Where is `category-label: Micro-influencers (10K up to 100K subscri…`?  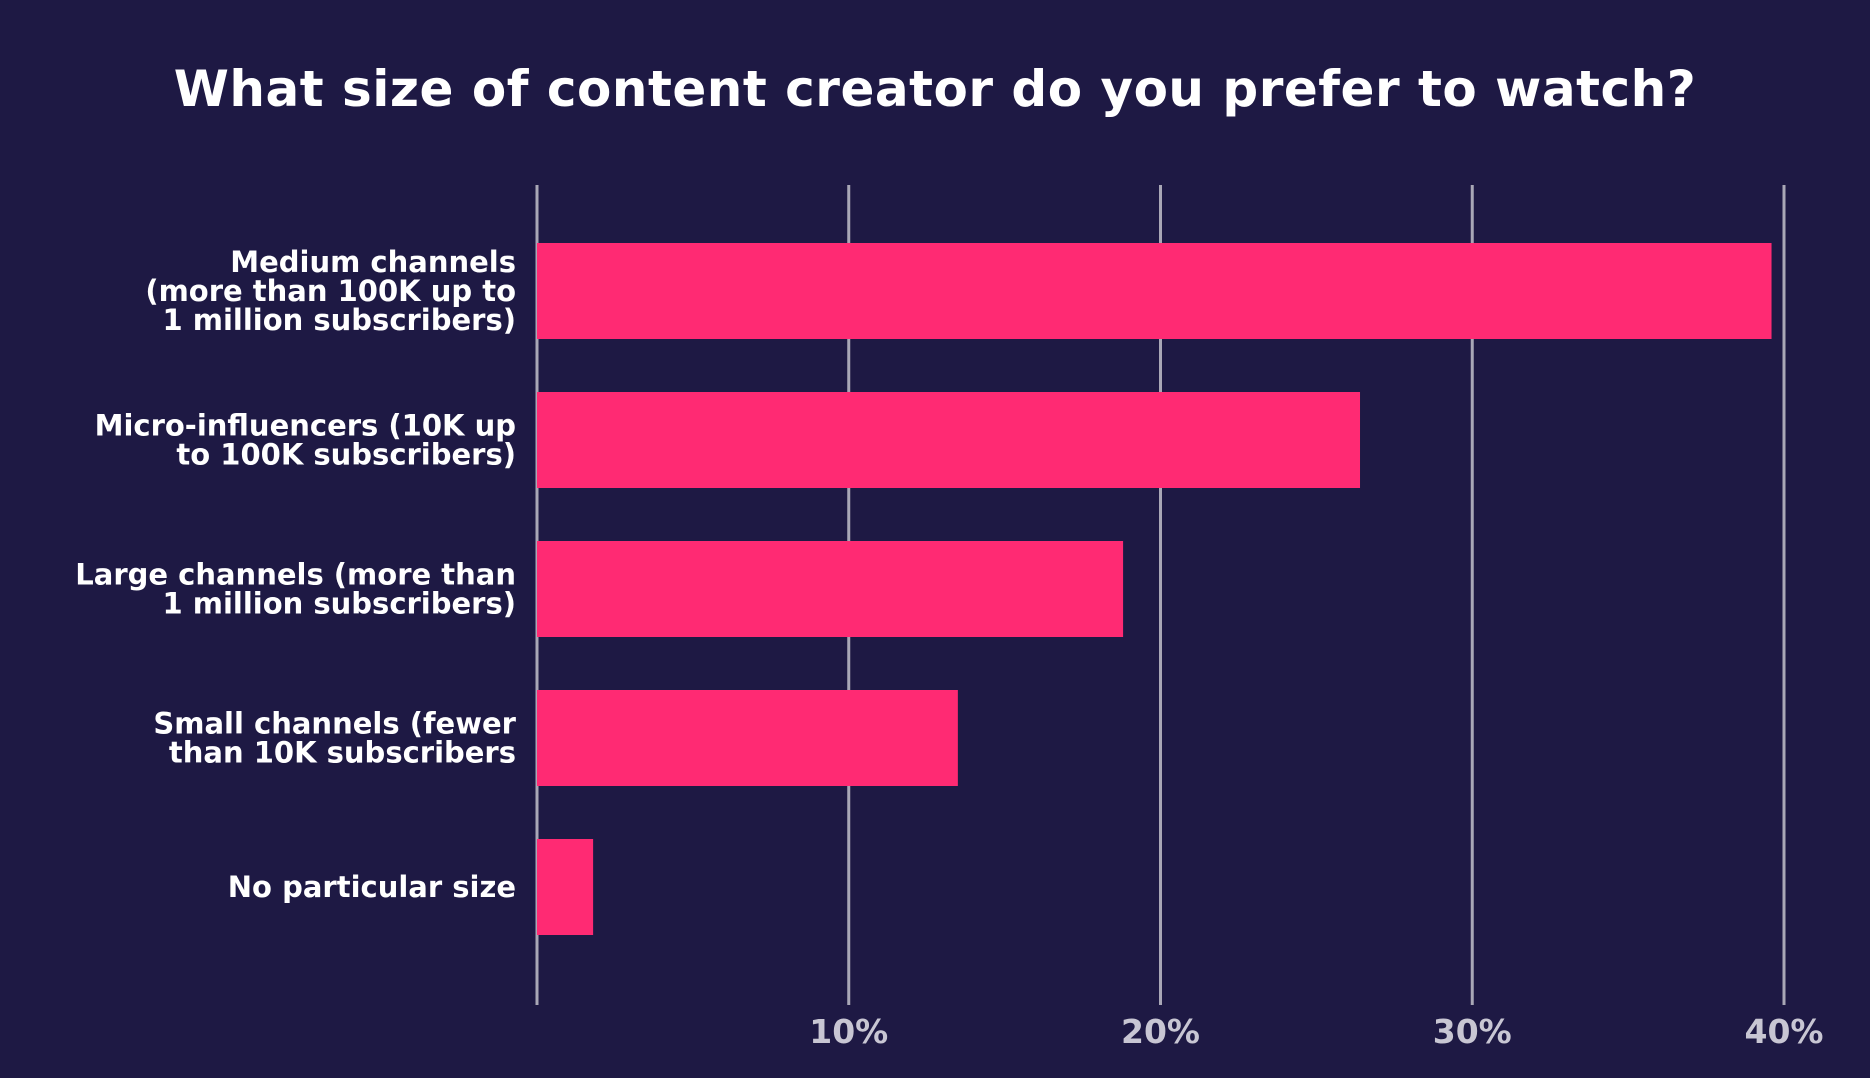 category-label: Micro-influencers (10K up to 100K subscri… is located at coordinates (305, 440).